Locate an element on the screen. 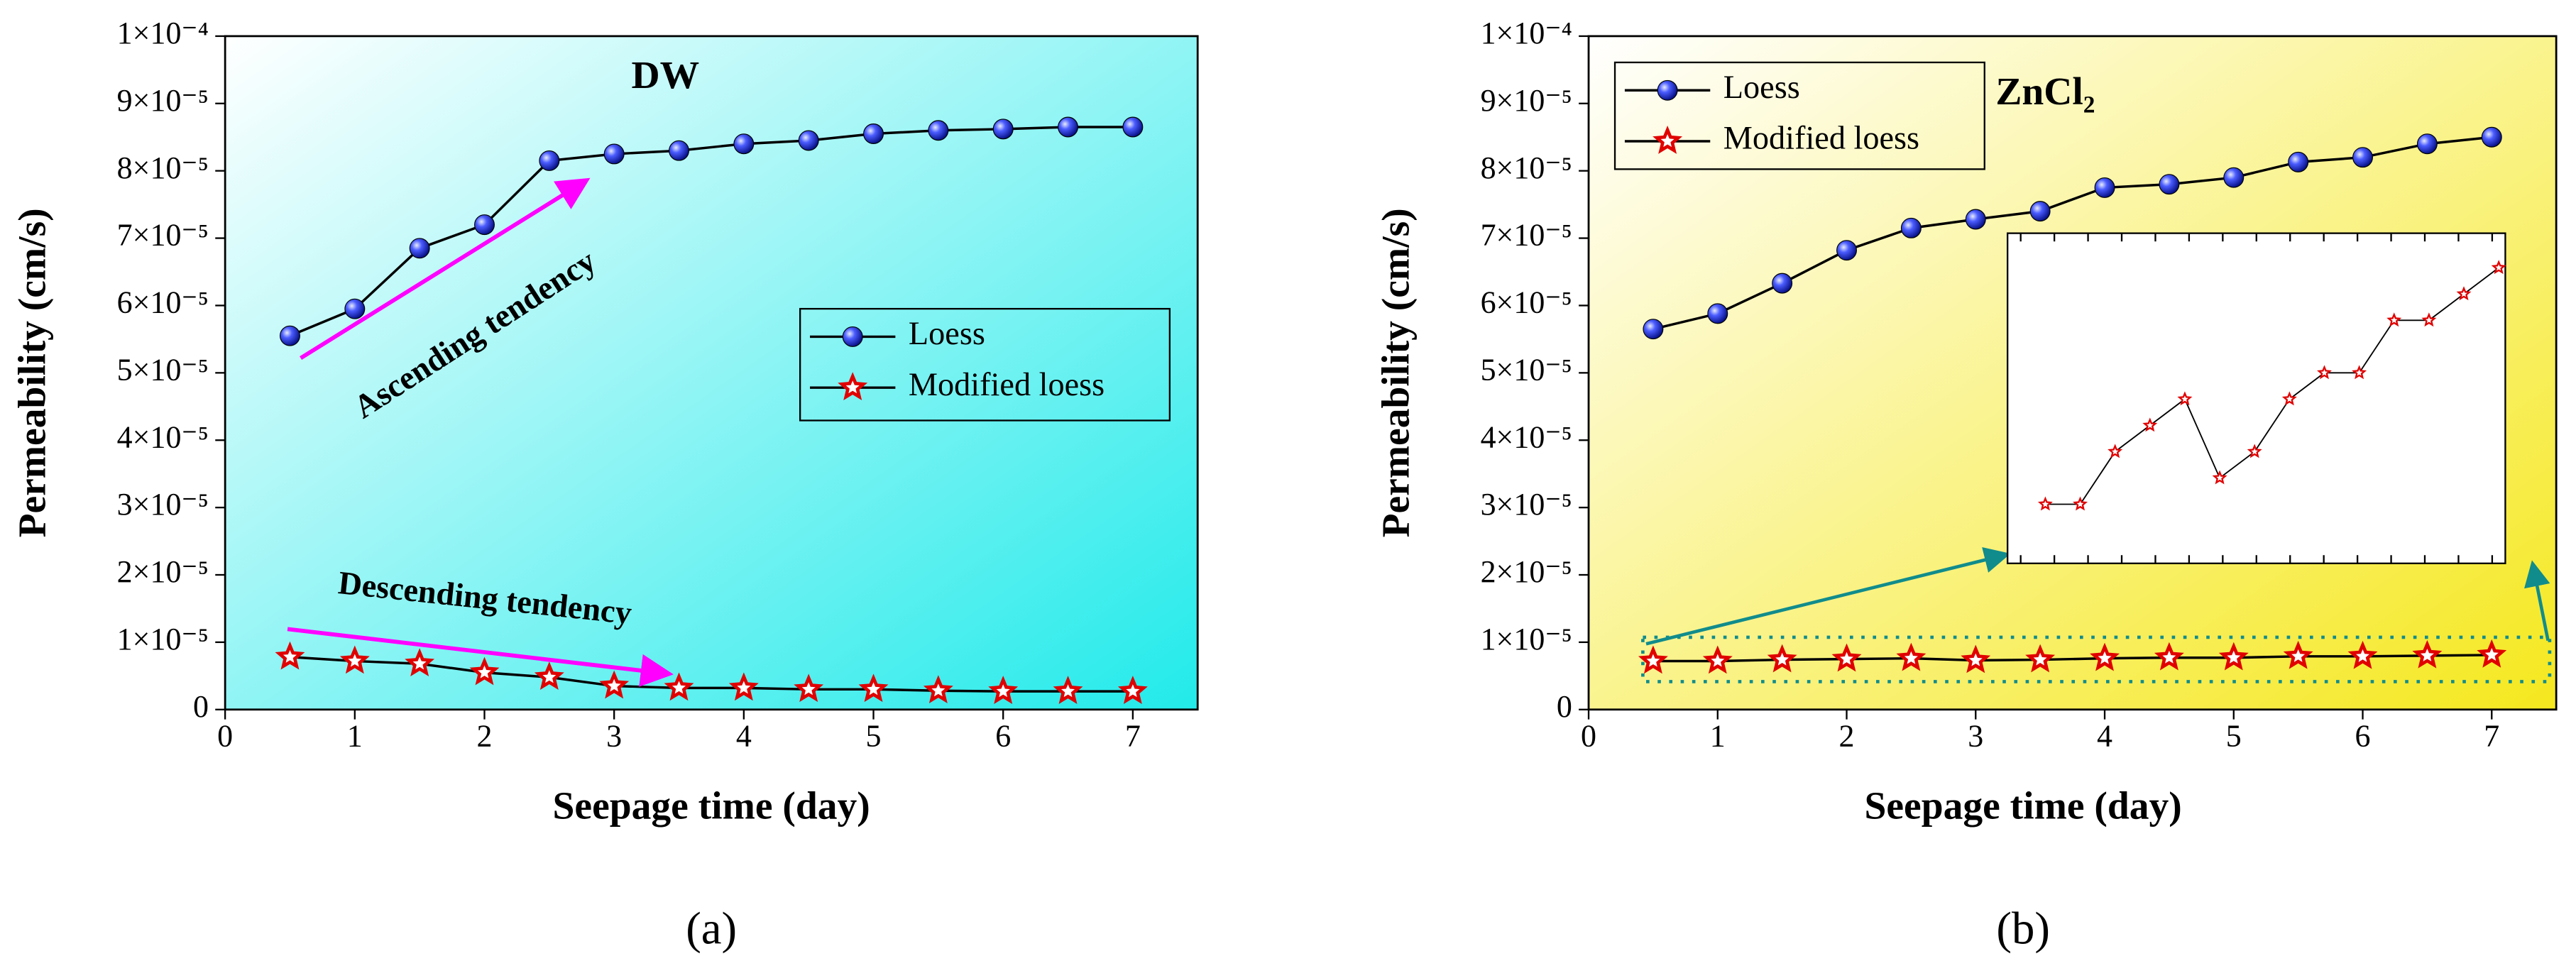  caption: (a) is located at coordinates (711, 928).